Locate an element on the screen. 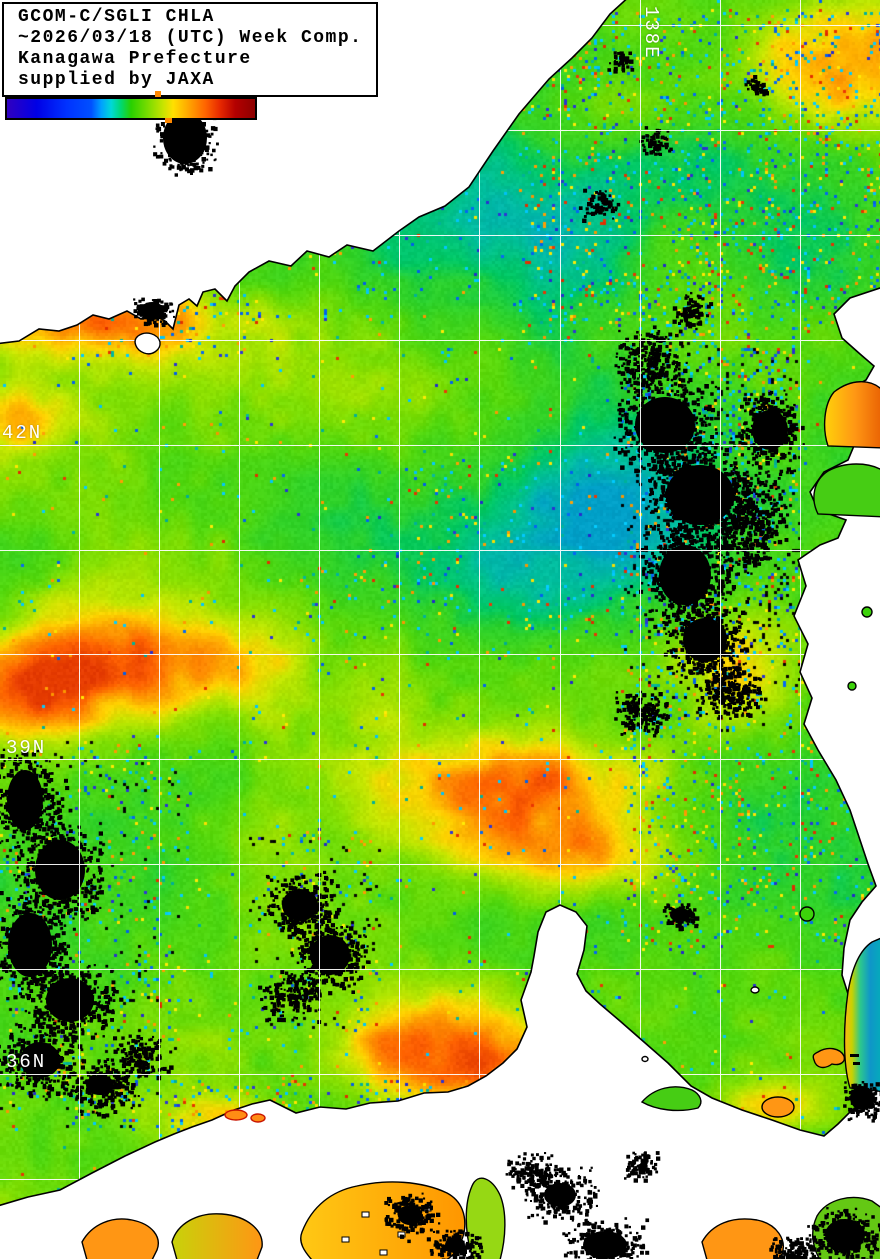  inland-sea-e1 is located at coordinates (742, 1238).